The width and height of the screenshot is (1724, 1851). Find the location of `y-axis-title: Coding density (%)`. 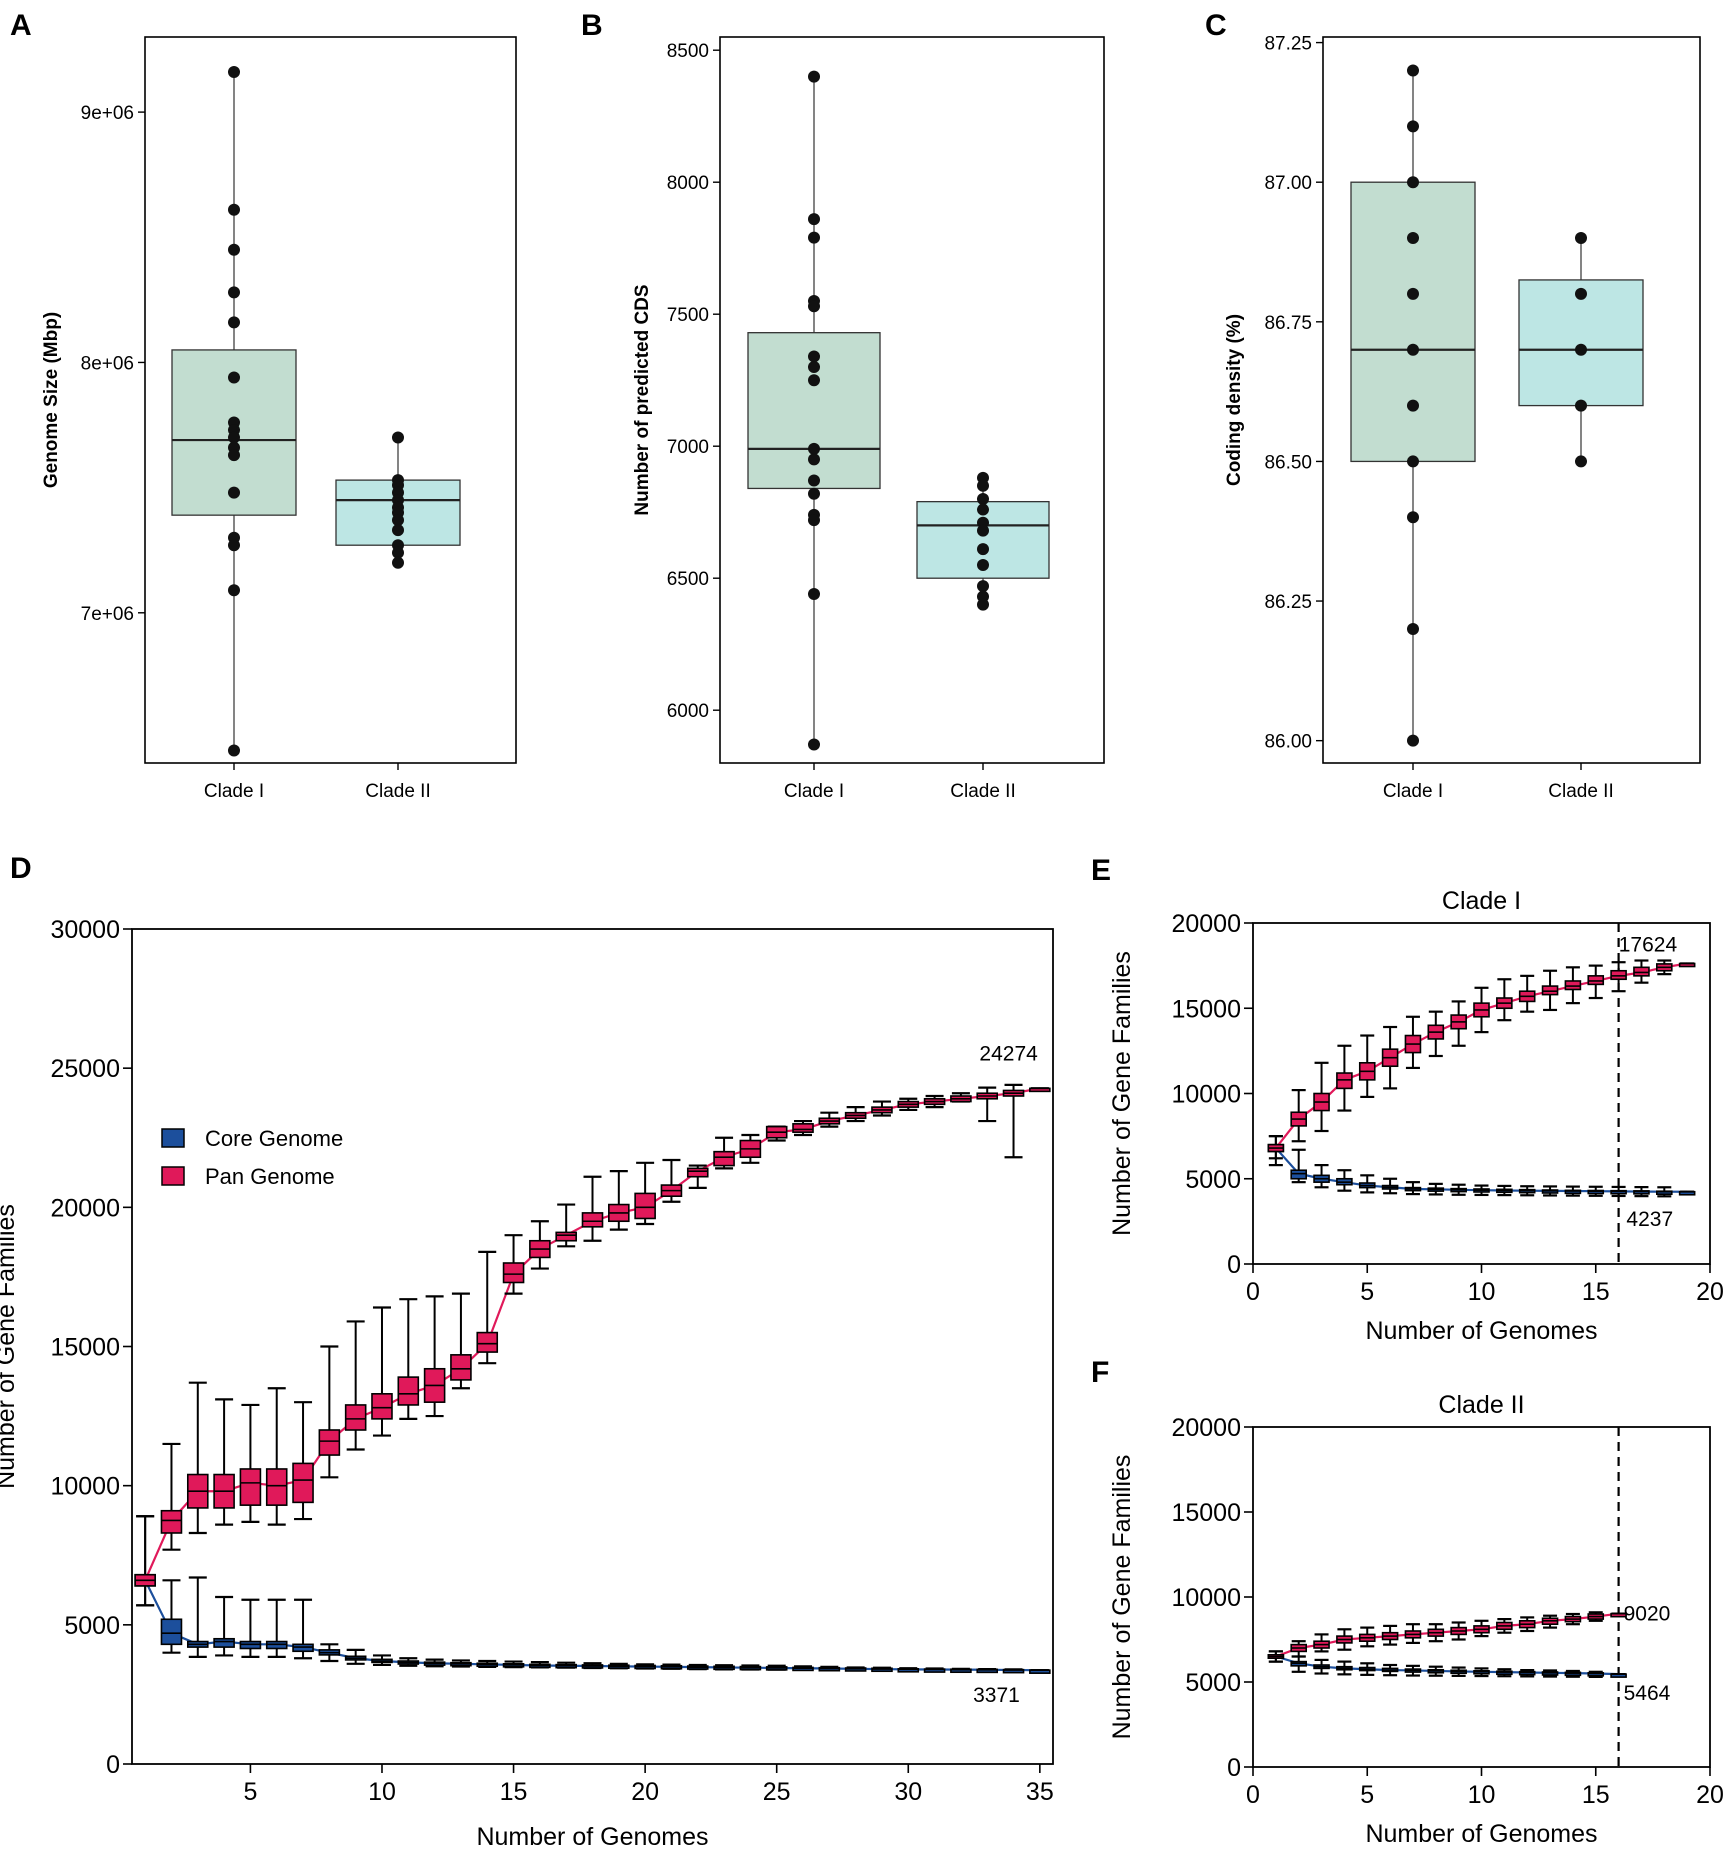

y-axis-title: Coding density (%) is located at coordinates (1234, 400).